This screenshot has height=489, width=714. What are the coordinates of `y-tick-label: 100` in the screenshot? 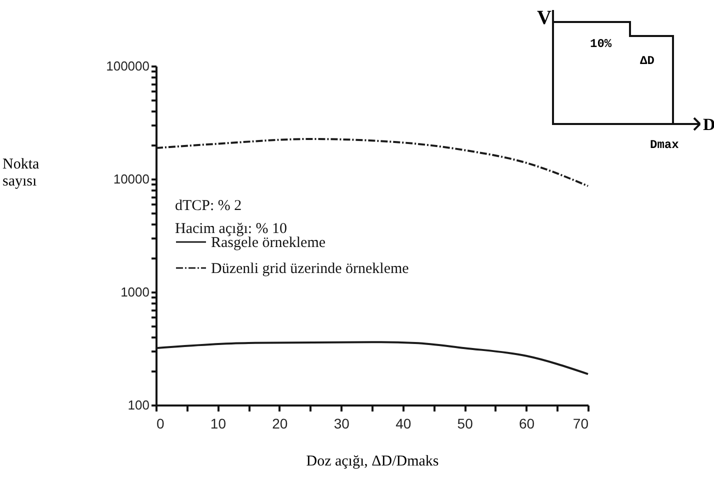 It's located at (139, 405).